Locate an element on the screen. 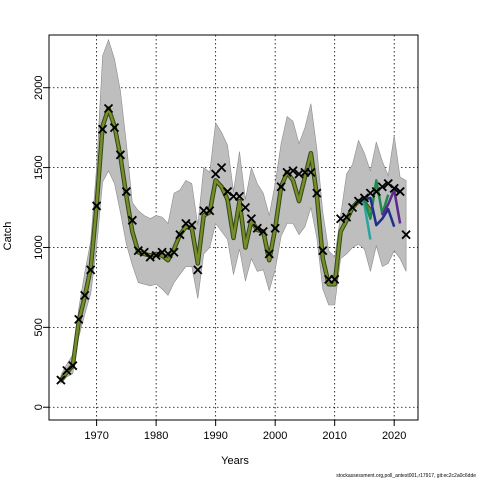 This screenshot has height=480, width=480. x-tick-label-1990: 1990 is located at coordinates (215, 436).